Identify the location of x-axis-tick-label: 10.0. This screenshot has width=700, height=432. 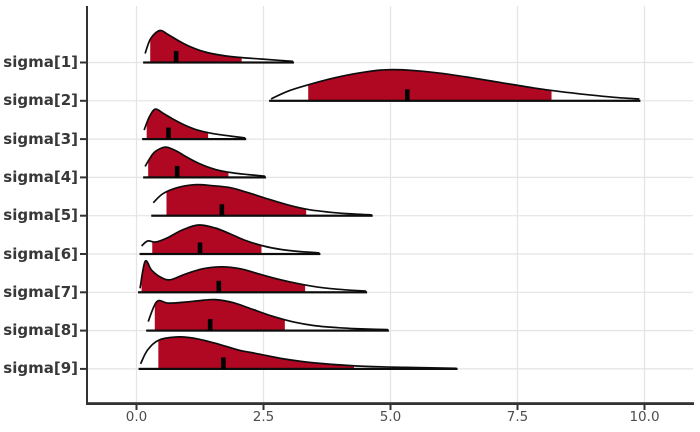
(644, 417).